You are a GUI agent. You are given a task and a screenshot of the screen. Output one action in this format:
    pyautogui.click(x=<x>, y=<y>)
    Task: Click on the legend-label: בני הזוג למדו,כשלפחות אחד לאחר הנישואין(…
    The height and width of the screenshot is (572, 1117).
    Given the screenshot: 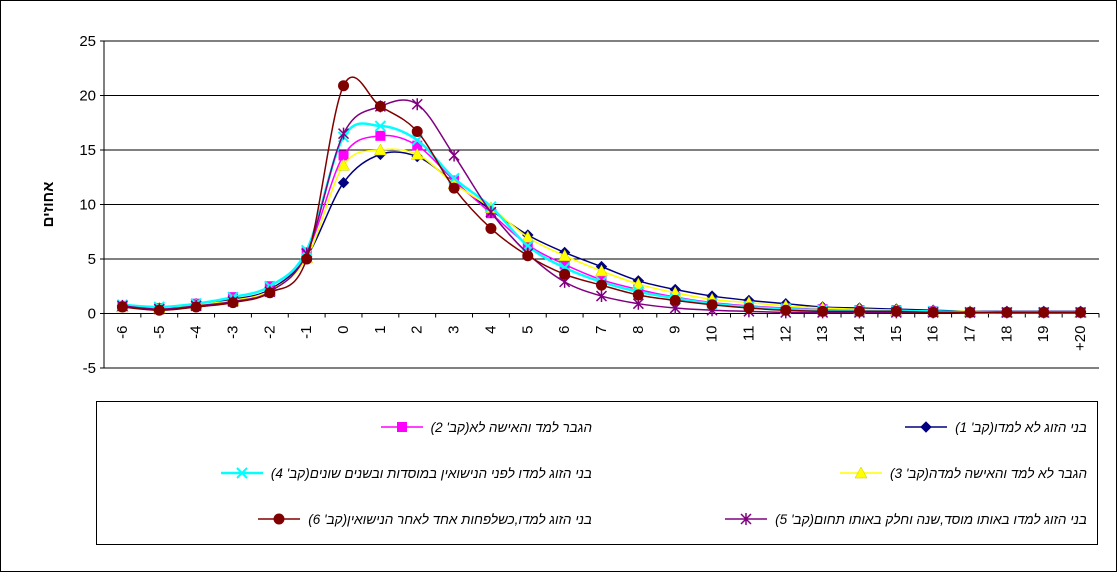 What is the action you would take?
    pyautogui.click(x=450, y=519)
    